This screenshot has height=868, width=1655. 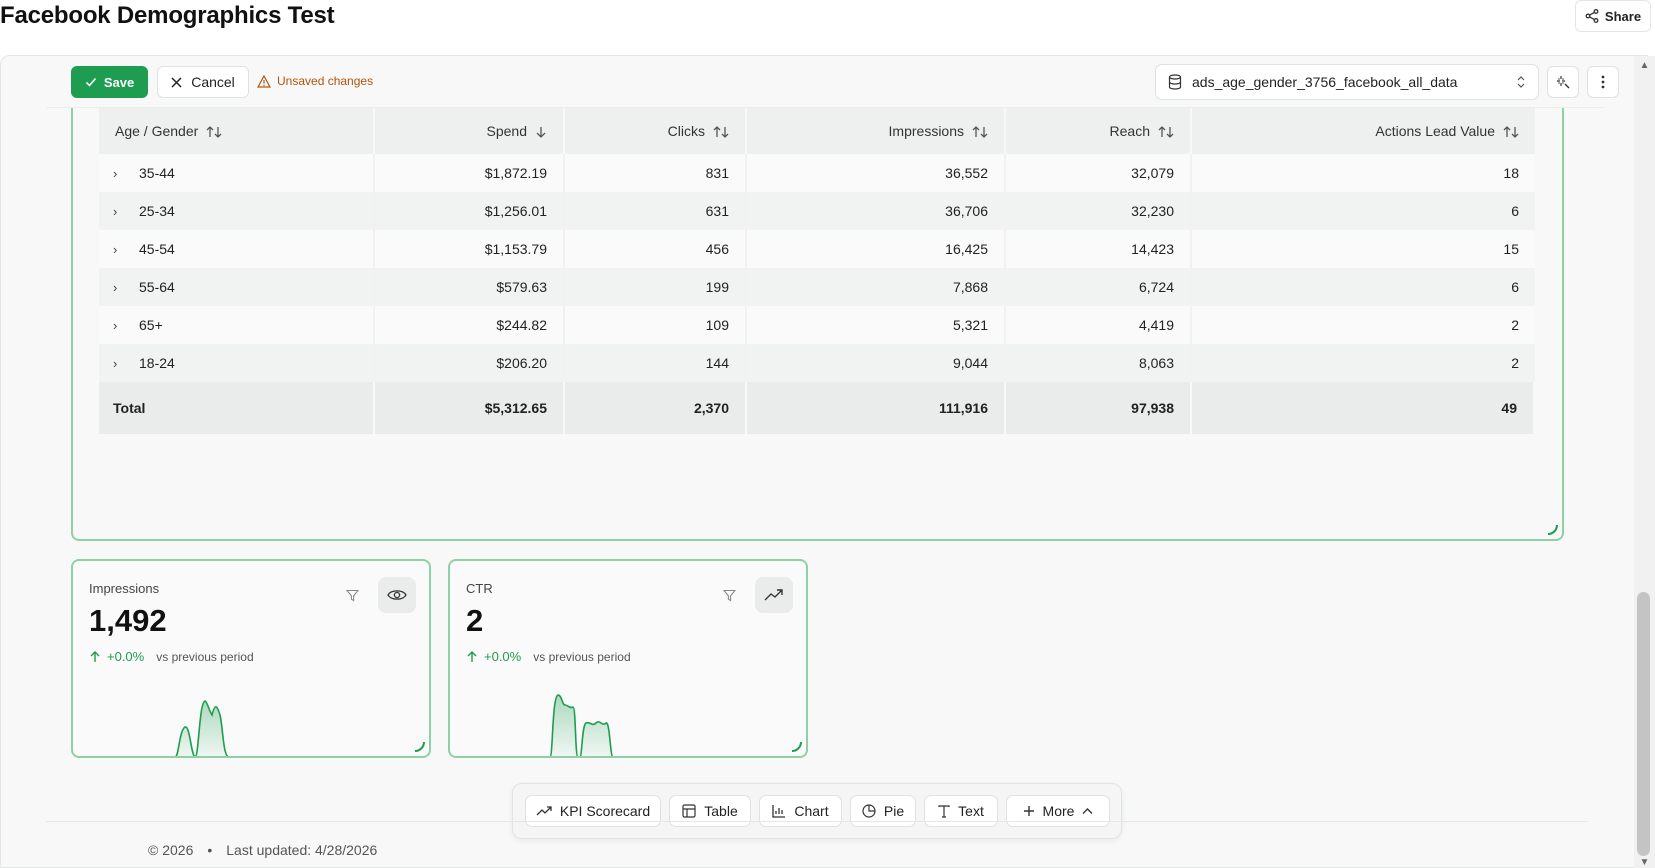 I want to click on kpi-label: CTR, so click(x=479, y=588).